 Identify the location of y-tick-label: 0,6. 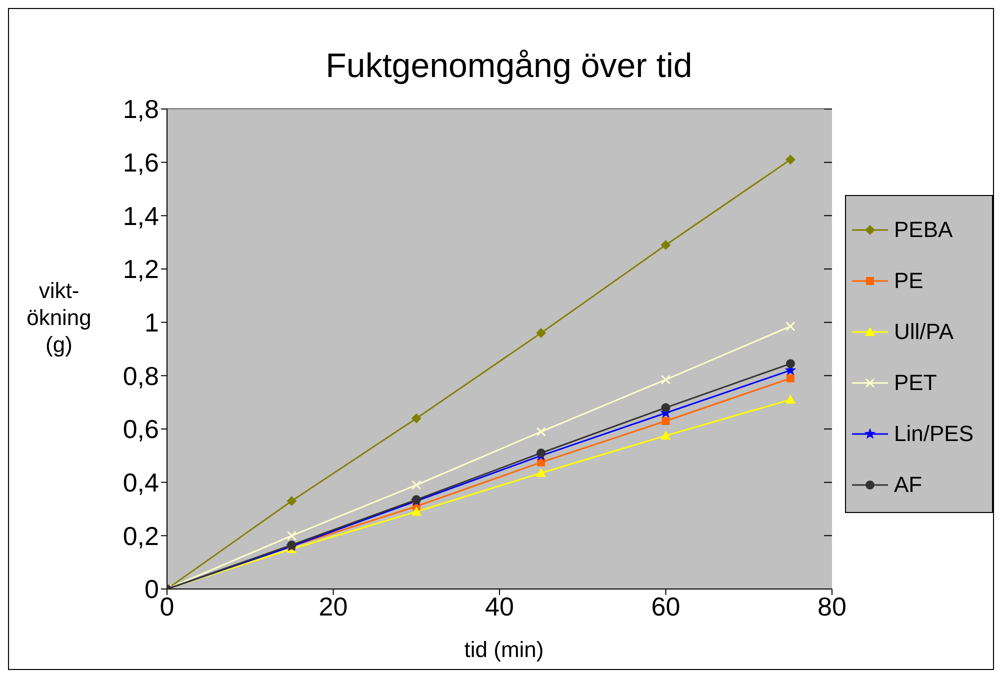
(140, 429).